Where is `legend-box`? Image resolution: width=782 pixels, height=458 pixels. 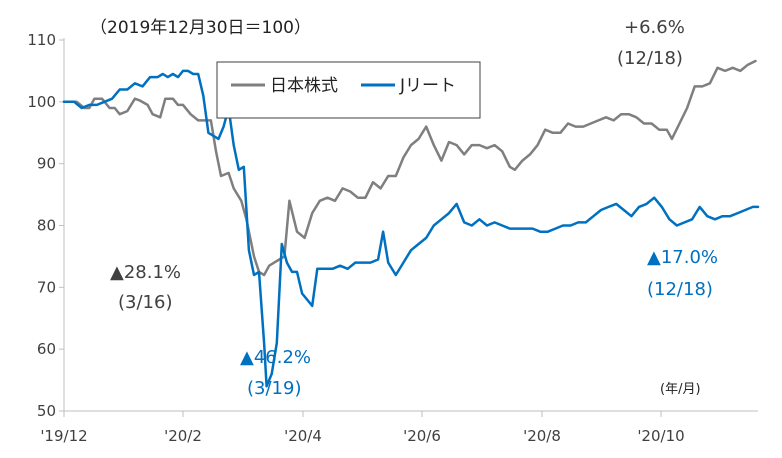
legend-box is located at coordinates (348, 90).